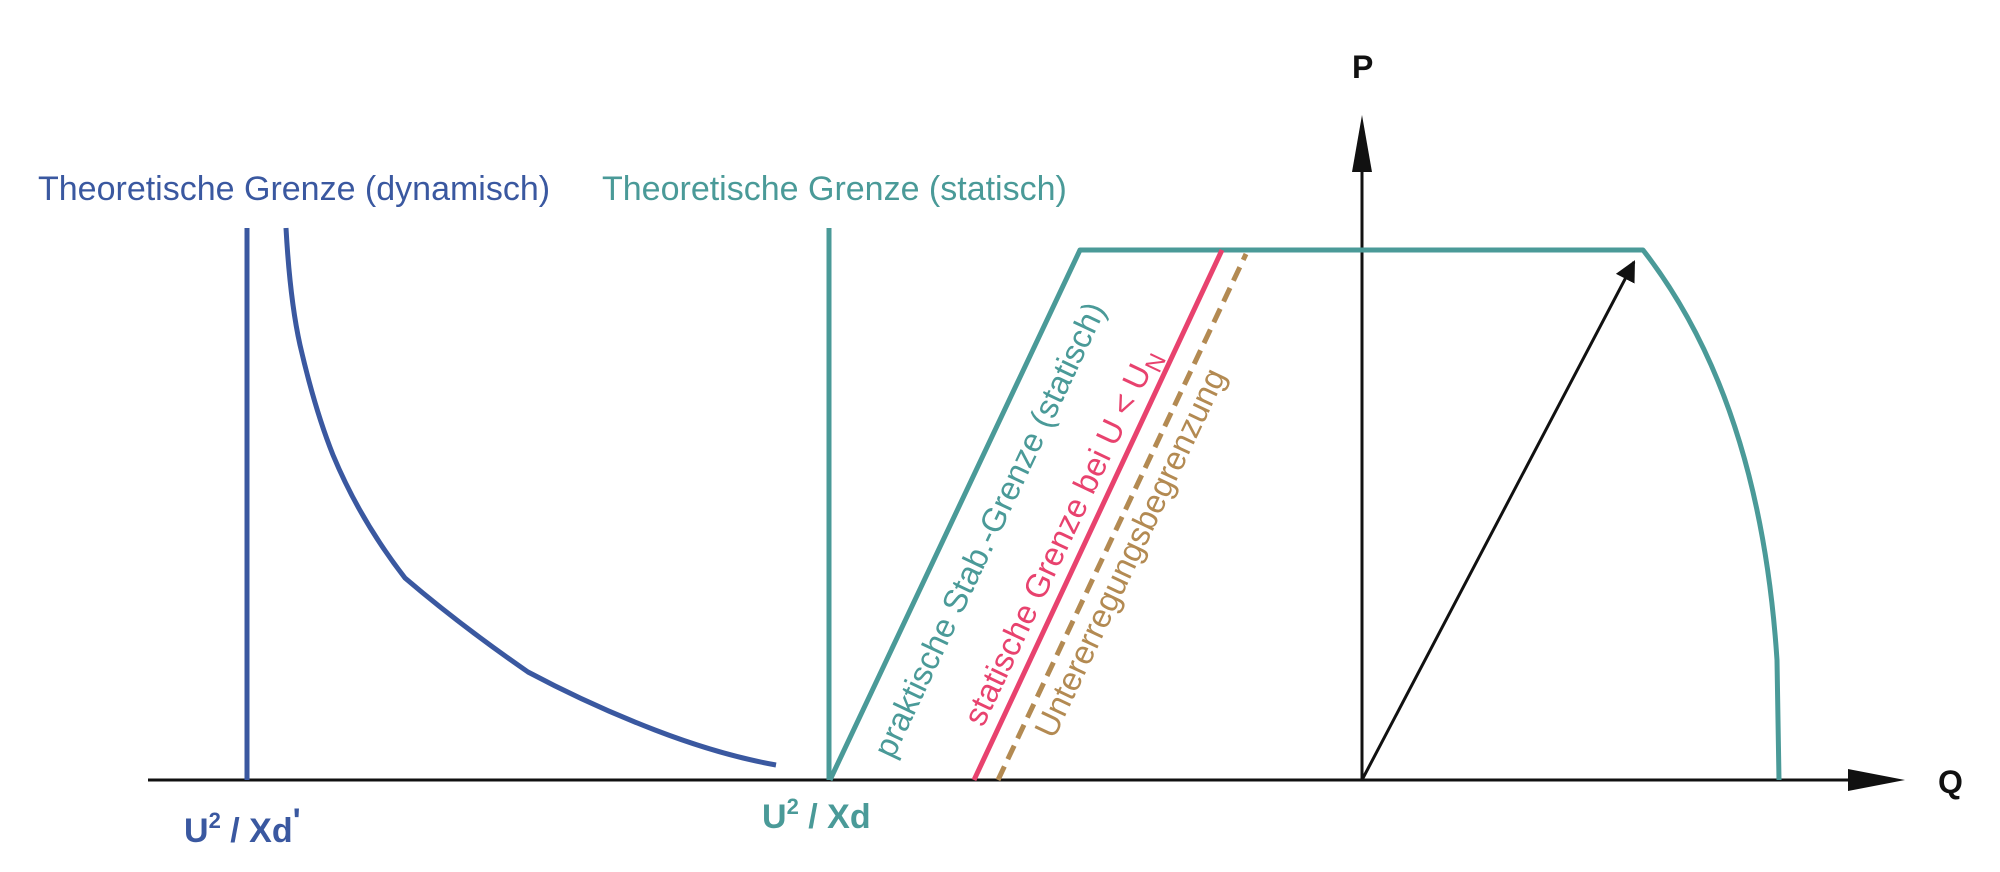  I want to click on tick-label-xd-prime: U2 / Xd', so click(242, 826).